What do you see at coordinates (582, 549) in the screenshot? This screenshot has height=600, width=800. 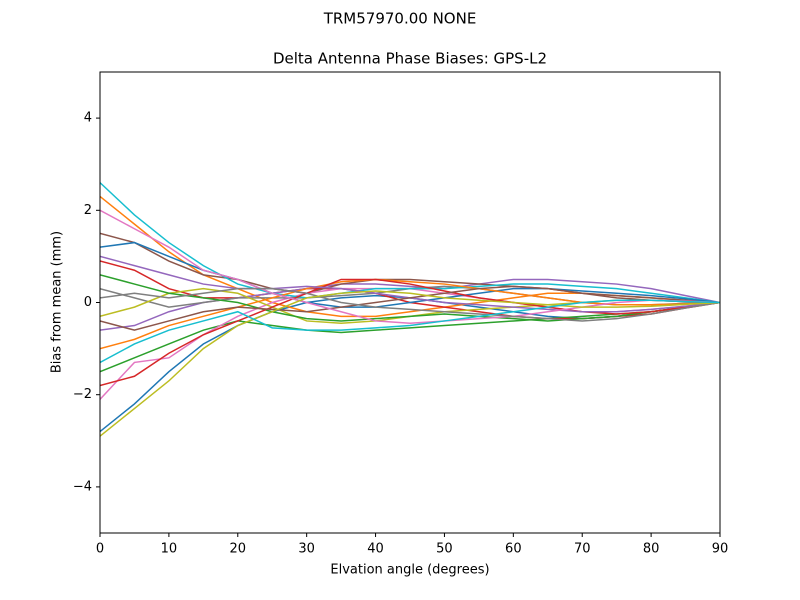 I see `x-tick-label: 70` at bounding box center [582, 549].